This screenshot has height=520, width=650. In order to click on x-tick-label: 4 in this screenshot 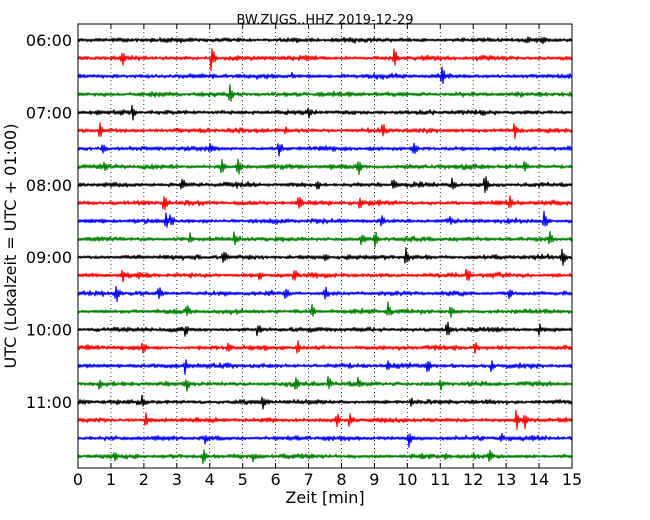, I will do `click(210, 479)`.